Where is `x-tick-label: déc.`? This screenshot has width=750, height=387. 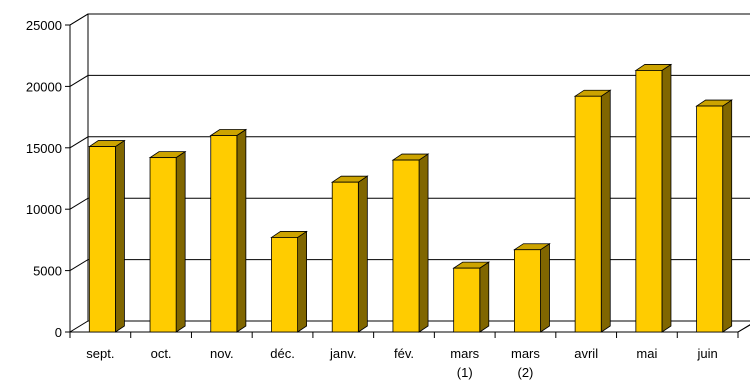 x-tick-label: déc. is located at coordinates (282, 353).